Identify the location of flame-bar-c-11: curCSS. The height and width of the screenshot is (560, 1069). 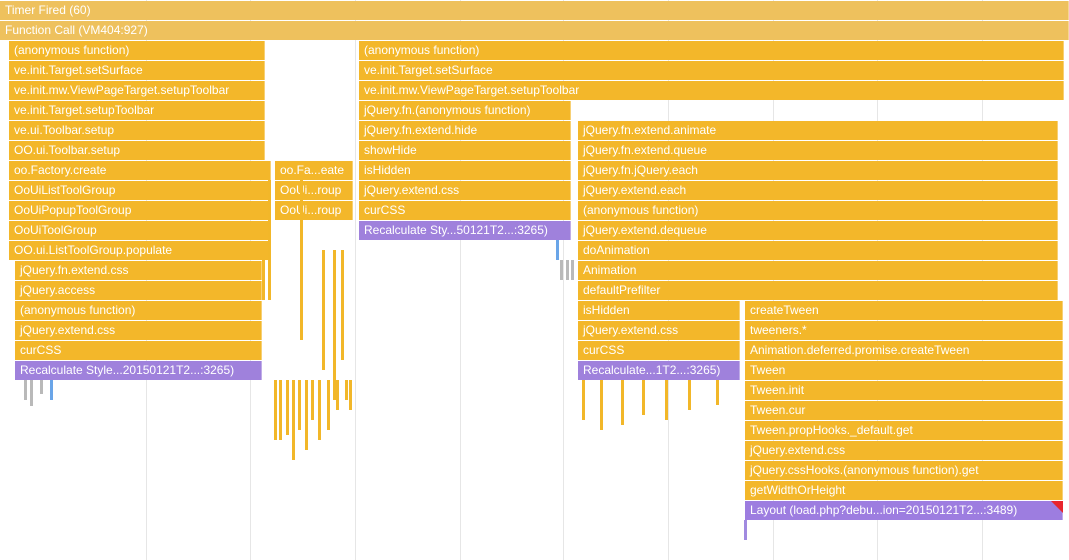
(659, 350).